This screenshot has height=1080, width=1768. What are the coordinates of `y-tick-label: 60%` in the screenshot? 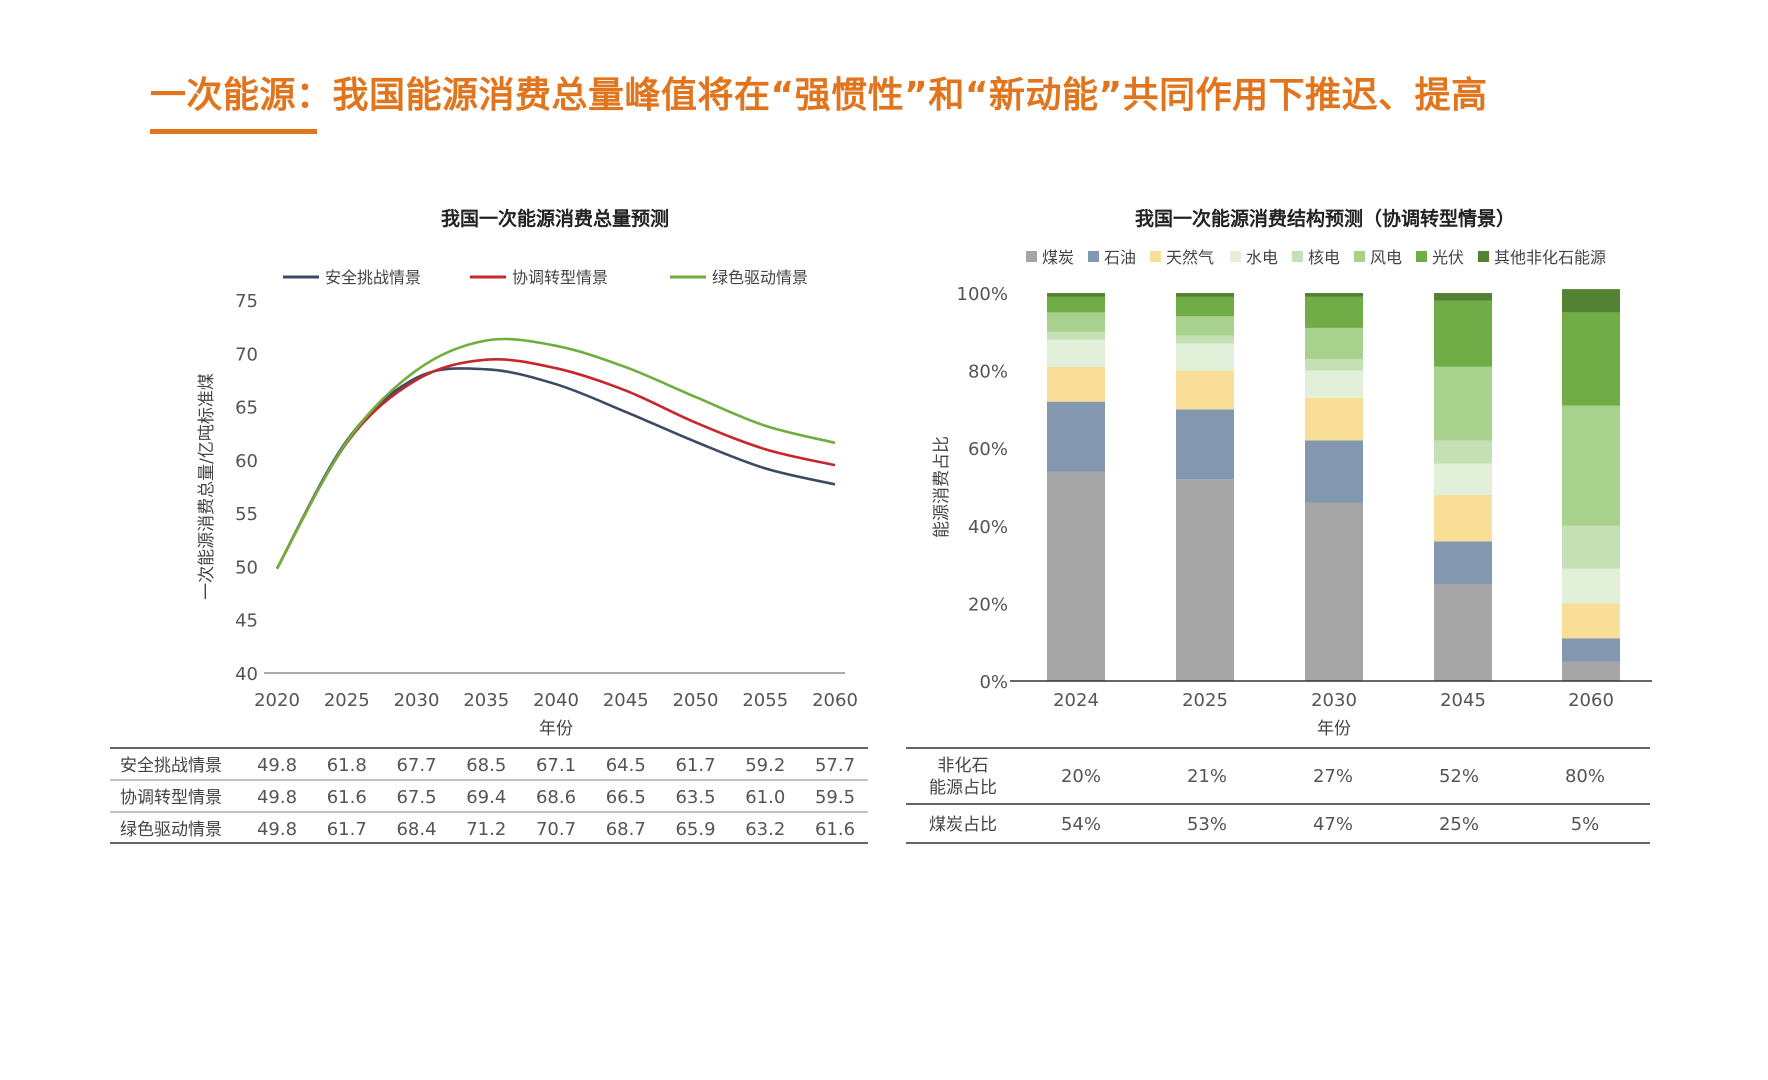 It's located at (988, 449).